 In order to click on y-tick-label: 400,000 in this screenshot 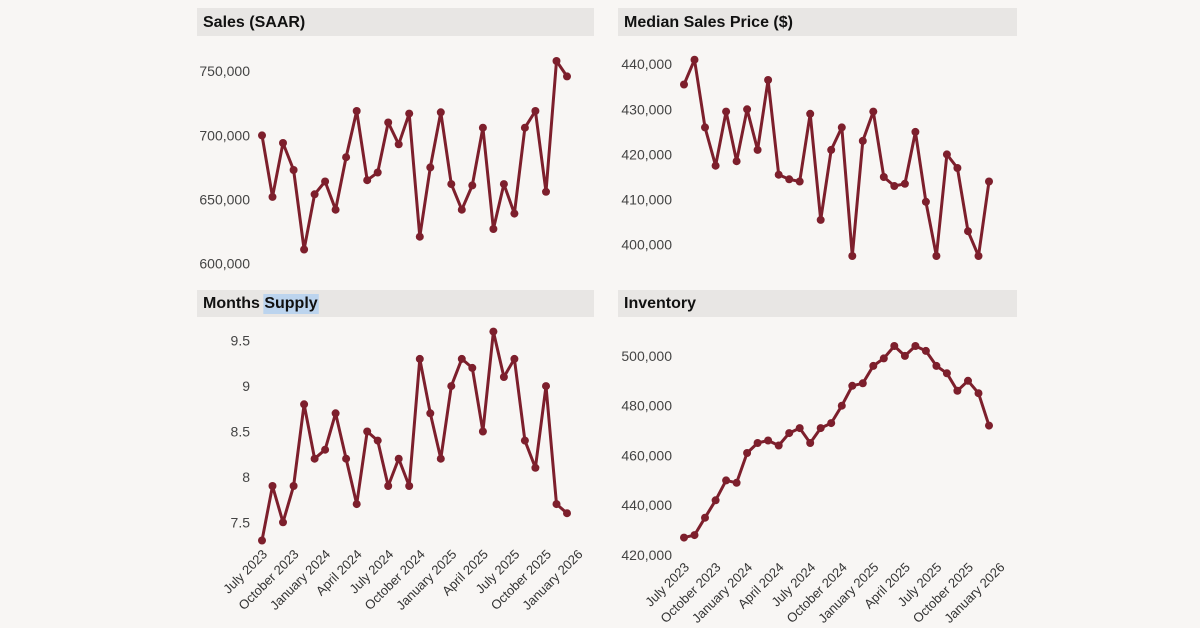, I will do `click(646, 245)`.